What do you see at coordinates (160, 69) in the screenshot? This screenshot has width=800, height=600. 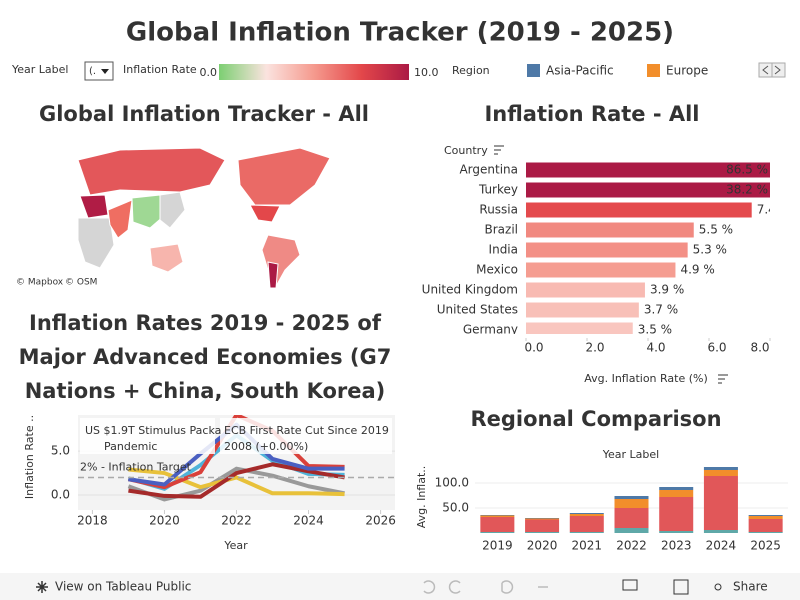 I see `filter-label: Inflation Rate` at bounding box center [160, 69].